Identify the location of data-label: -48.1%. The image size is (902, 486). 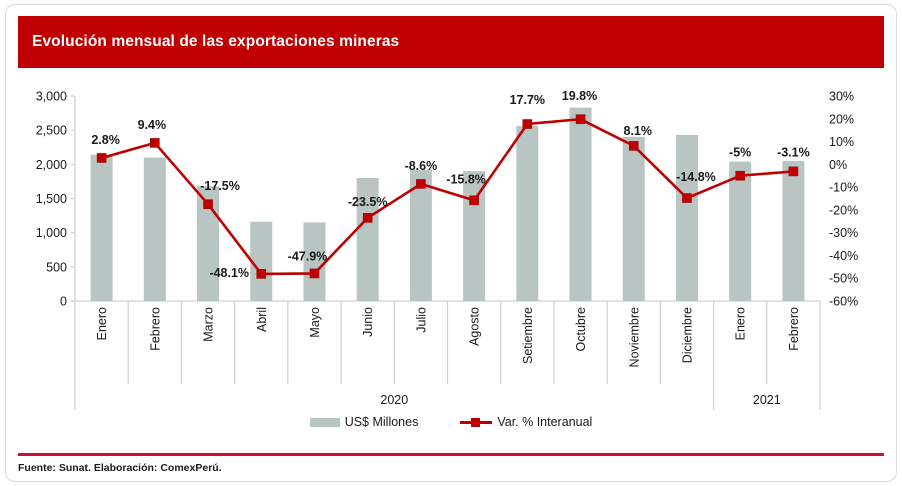
(229, 273).